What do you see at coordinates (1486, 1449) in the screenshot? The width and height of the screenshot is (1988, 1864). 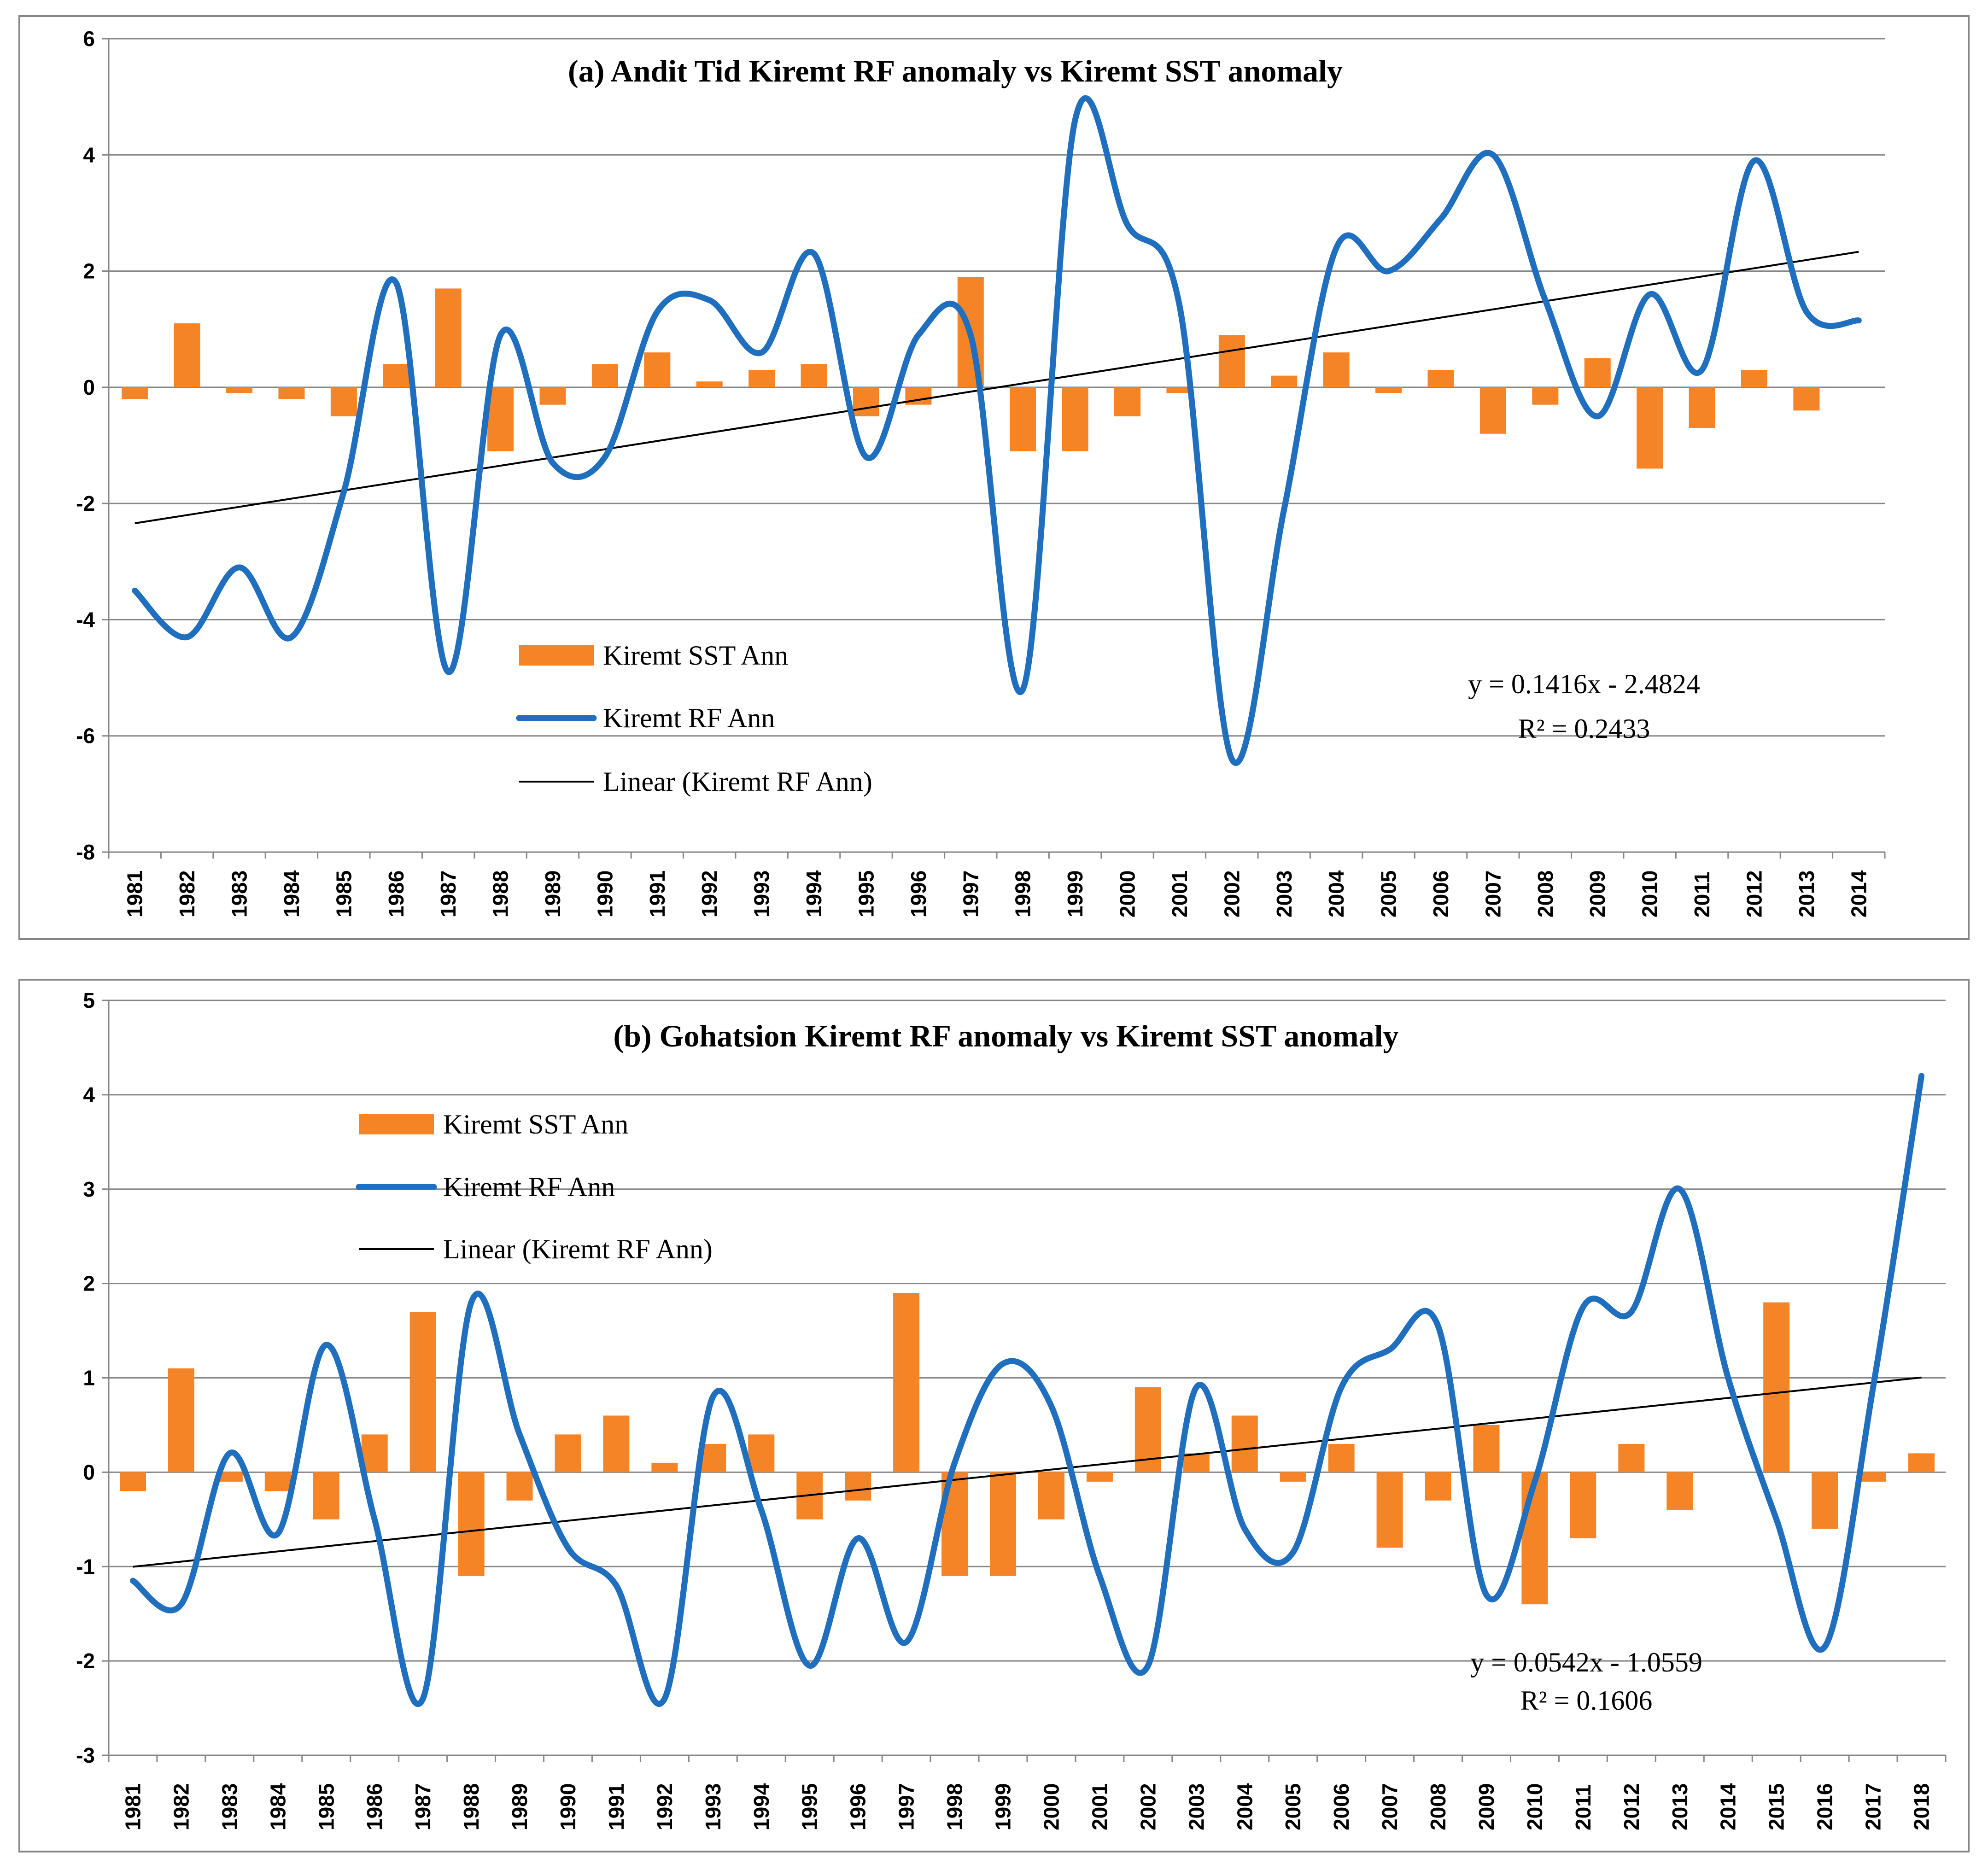 I see `sst-bar-2009` at bounding box center [1486, 1449].